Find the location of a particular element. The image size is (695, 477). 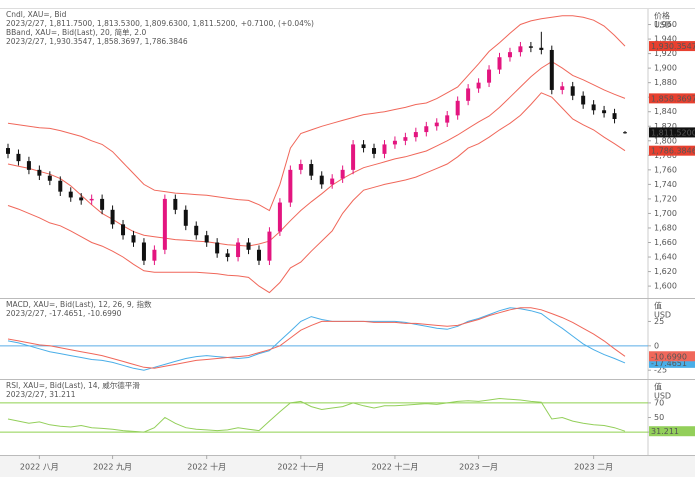

axis-label: 价格 is located at coordinates (662, 16).